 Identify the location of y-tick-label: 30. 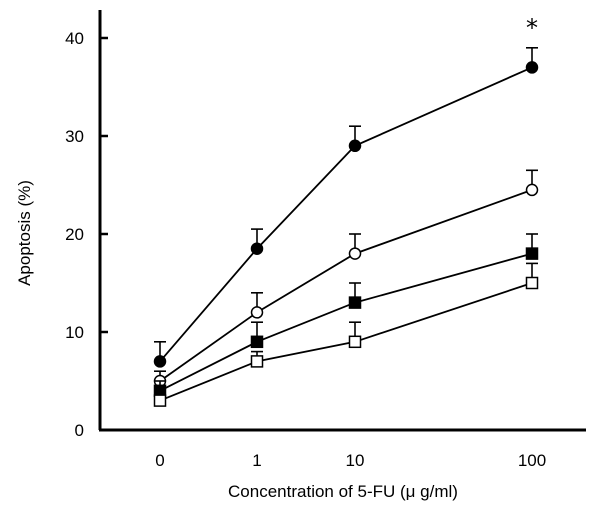
(74, 136).